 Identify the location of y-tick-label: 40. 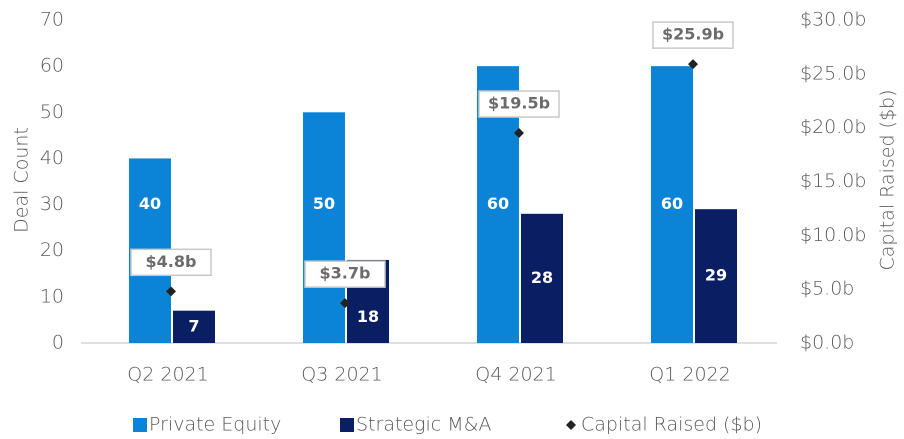
(52, 158).